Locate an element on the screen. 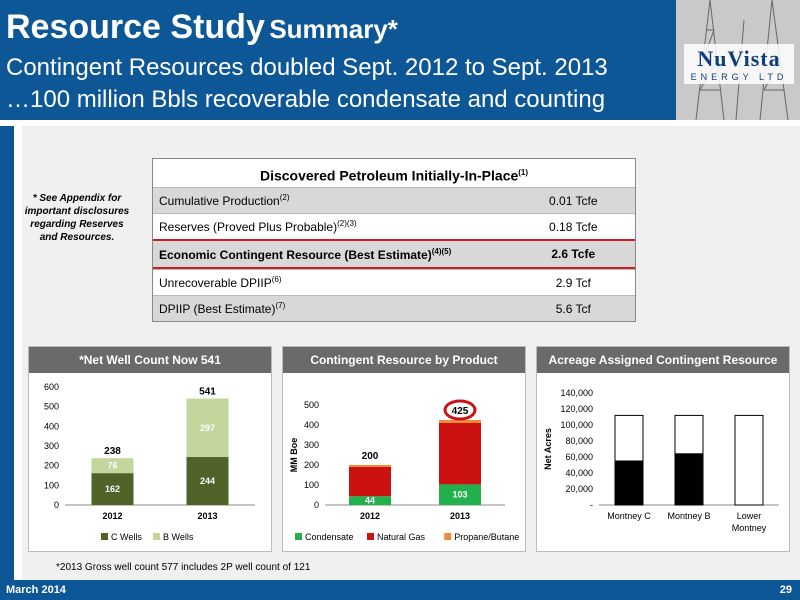  company-logo: NuVista ENERGY LTD is located at coordinates (739, 64).